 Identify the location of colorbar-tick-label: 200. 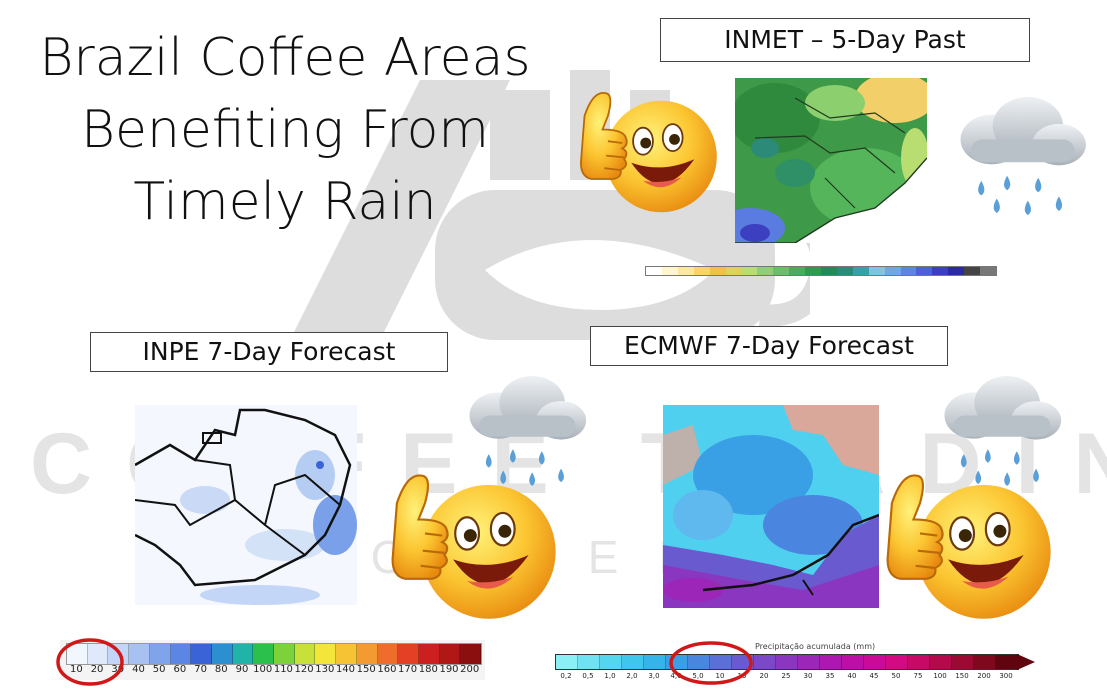
(470, 669).